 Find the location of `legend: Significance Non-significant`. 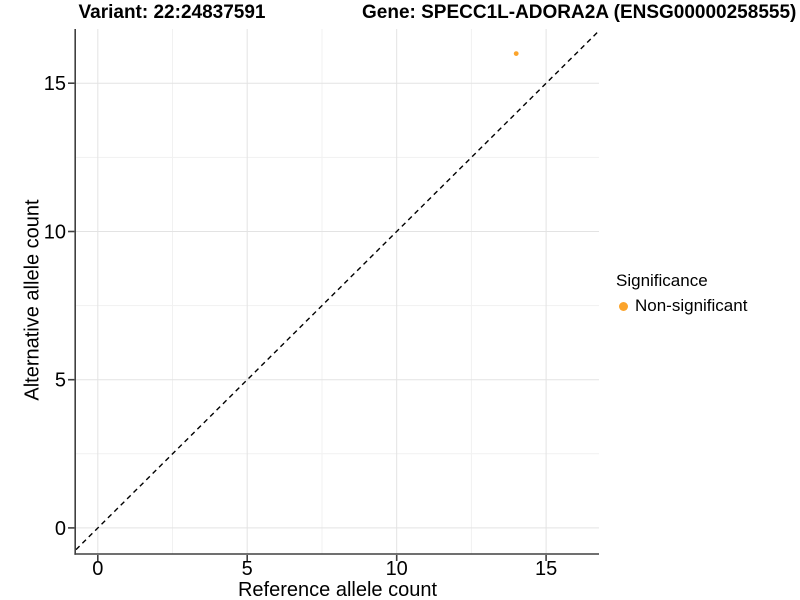

legend: Significance Non-significant is located at coordinates (681, 293).